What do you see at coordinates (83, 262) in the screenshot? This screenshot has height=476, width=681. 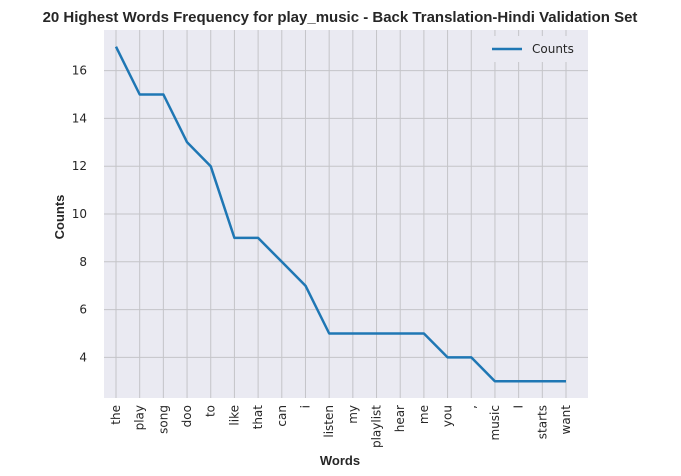 I see `y-tick-label: 8` at bounding box center [83, 262].